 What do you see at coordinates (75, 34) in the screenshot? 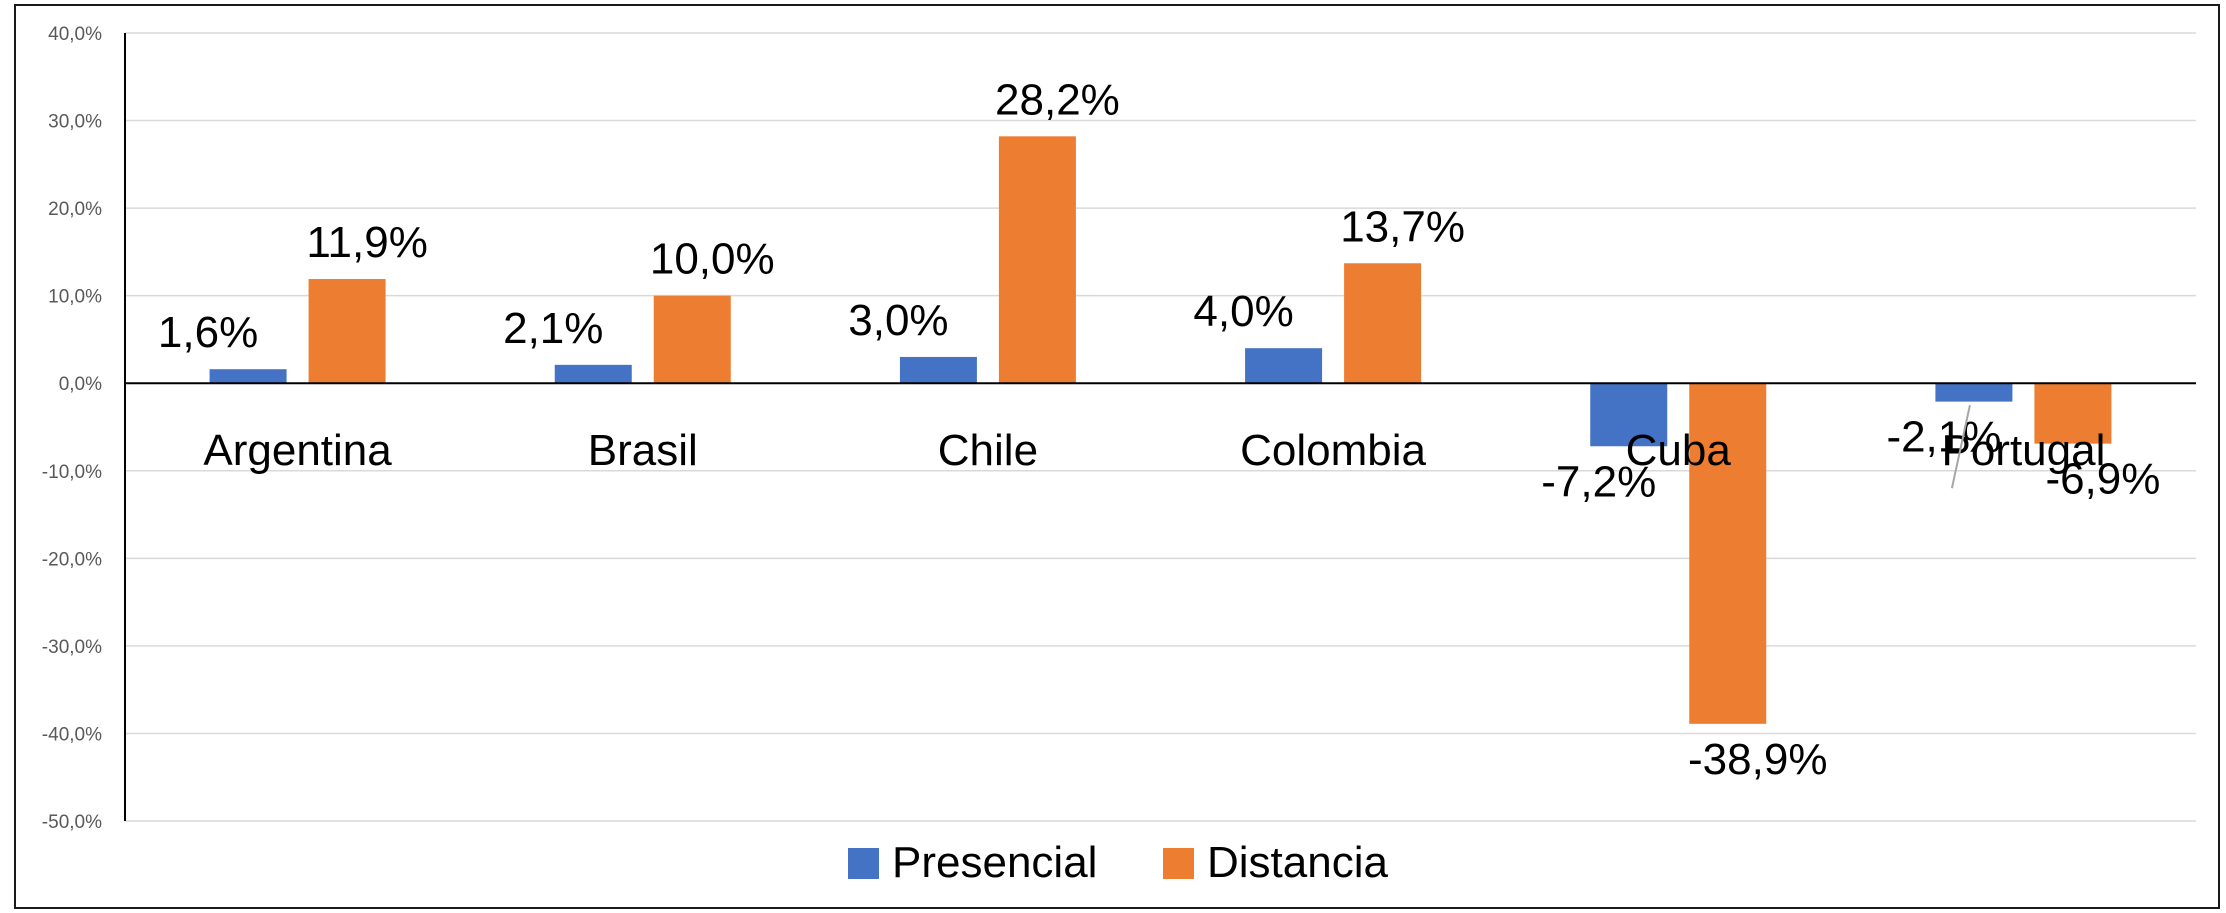
I see `y-tick-label: 40,0%` at bounding box center [75, 34].